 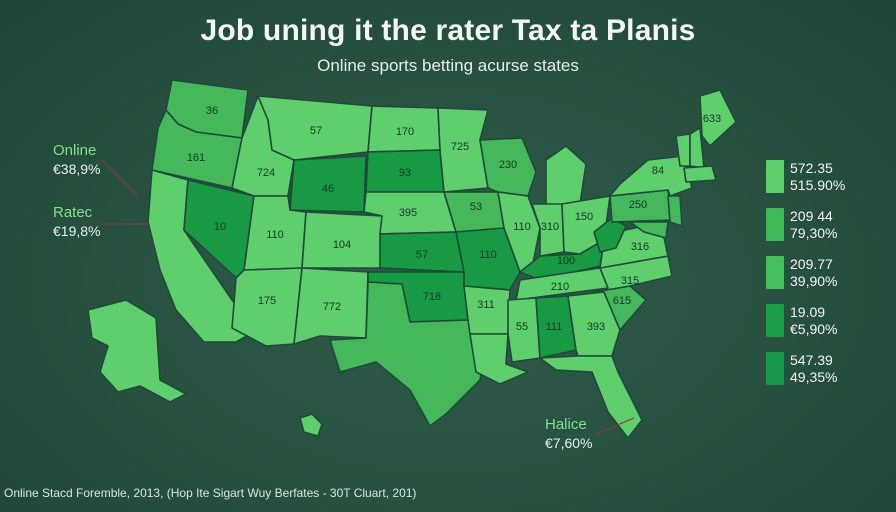 What do you see at coordinates (554, 327) in the screenshot?
I see `state-al-label: 111` at bounding box center [554, 327].